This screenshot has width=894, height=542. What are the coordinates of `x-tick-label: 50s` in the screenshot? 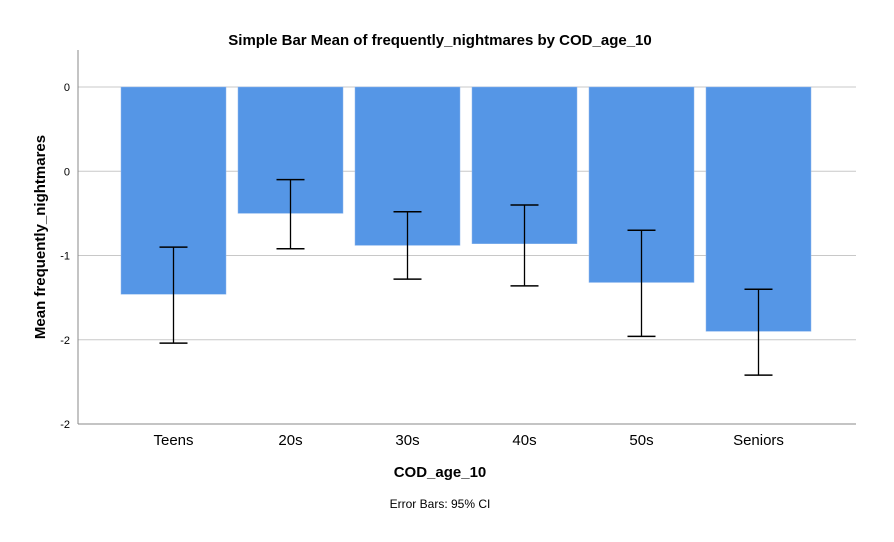 It's located at (641, 440).